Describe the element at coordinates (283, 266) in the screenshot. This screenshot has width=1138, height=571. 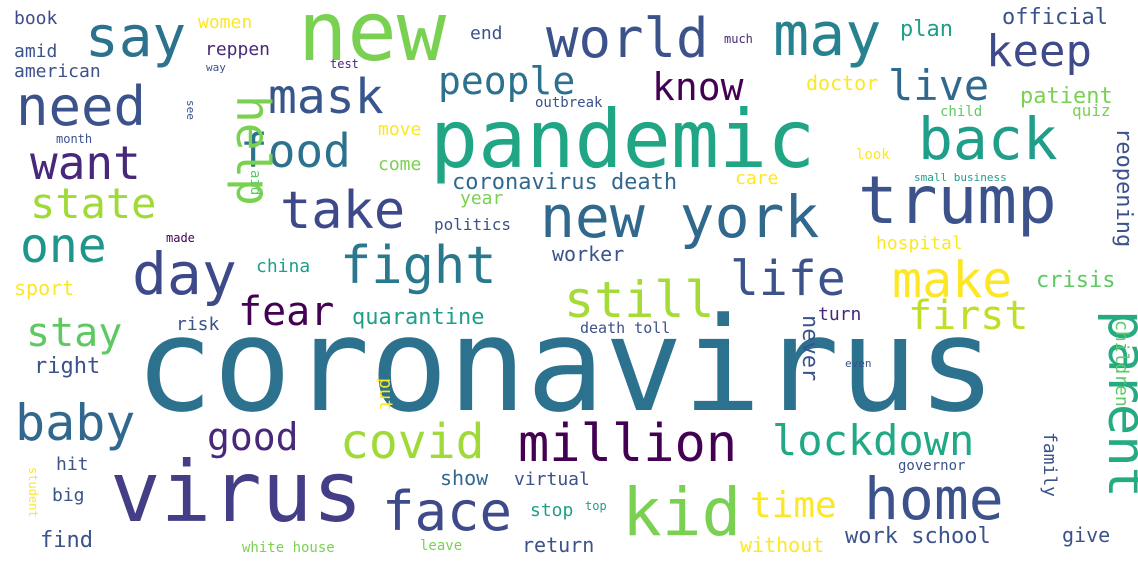
I see `word-china: china` at that location.